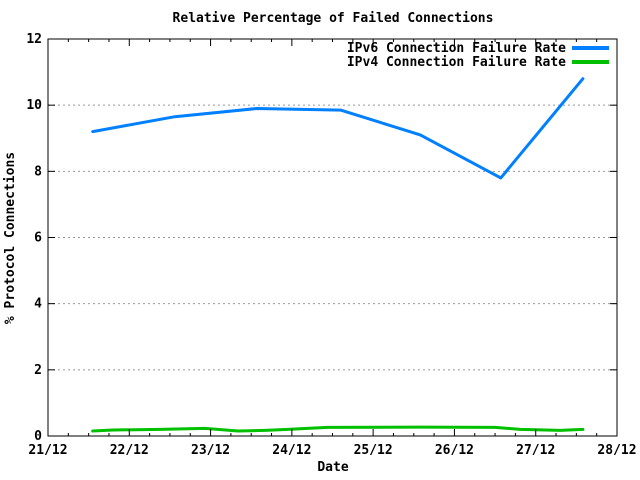 Image resolution: width=640 pixels, height=480 pixels. Describe the element at coordinates (332, 450) in the screenshot. I see `x-tick-labels: 21/12 22/12 23/12 24/12 25/12 26/12 27/12 28/12` at that location.